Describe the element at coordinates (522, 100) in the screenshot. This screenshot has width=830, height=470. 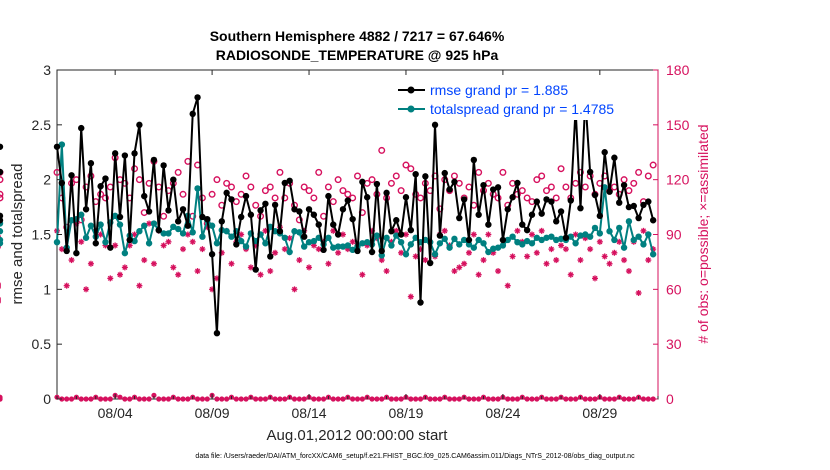
I see `legend-box` at that location.